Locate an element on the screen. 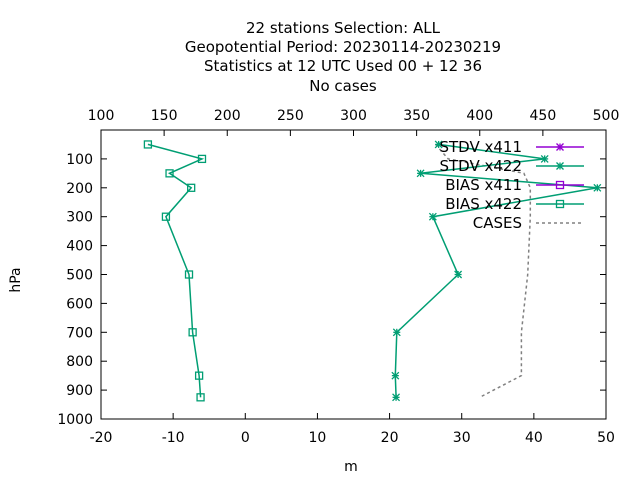  legend-label: BIAS x411 is located at coordinates (483, 185).